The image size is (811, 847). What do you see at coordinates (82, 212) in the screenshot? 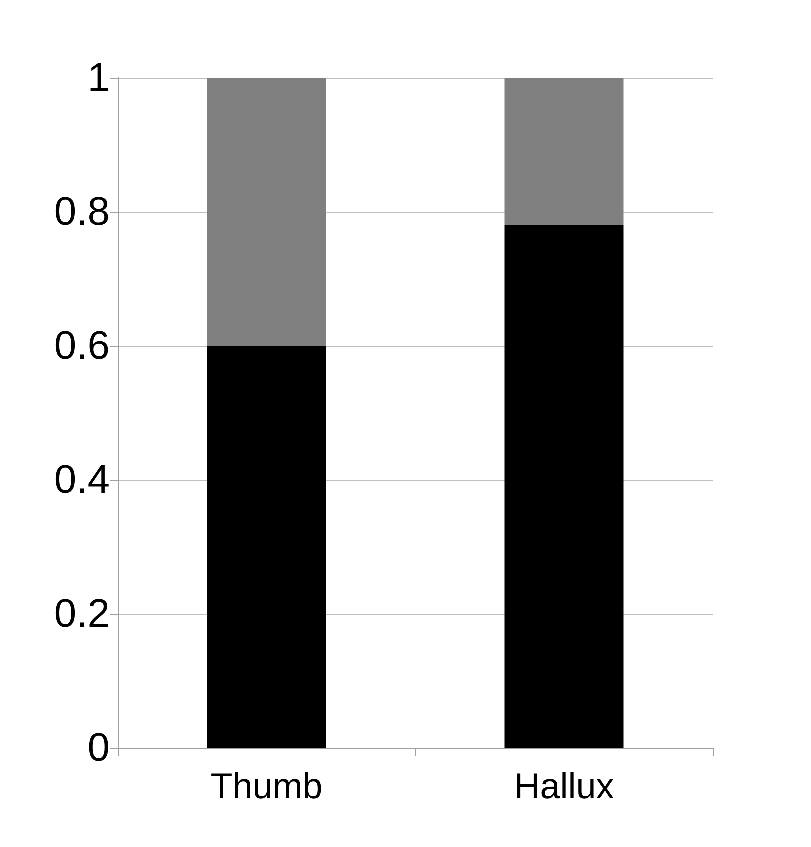
I see `y-tick-label: 0.8` at bounding box center [82, 212].